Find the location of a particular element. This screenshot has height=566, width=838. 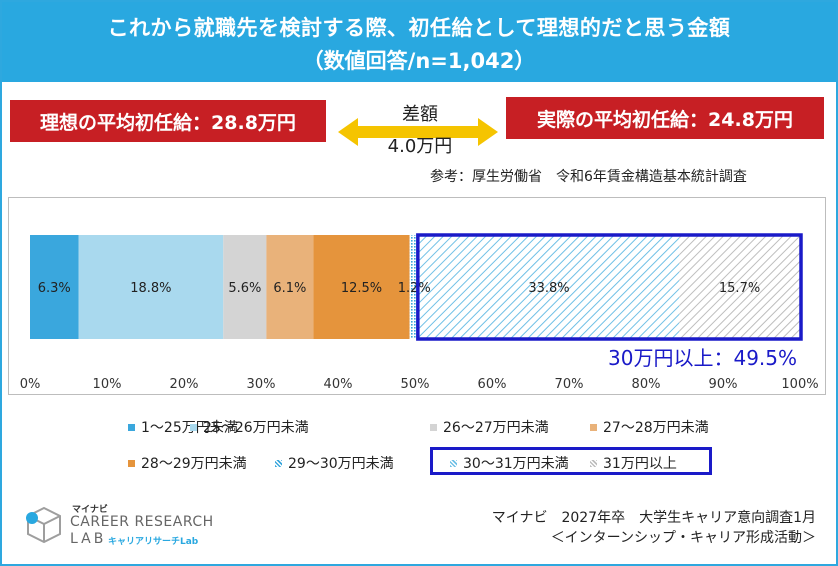

cube-logo-icon is located at coordinates (43, 525).